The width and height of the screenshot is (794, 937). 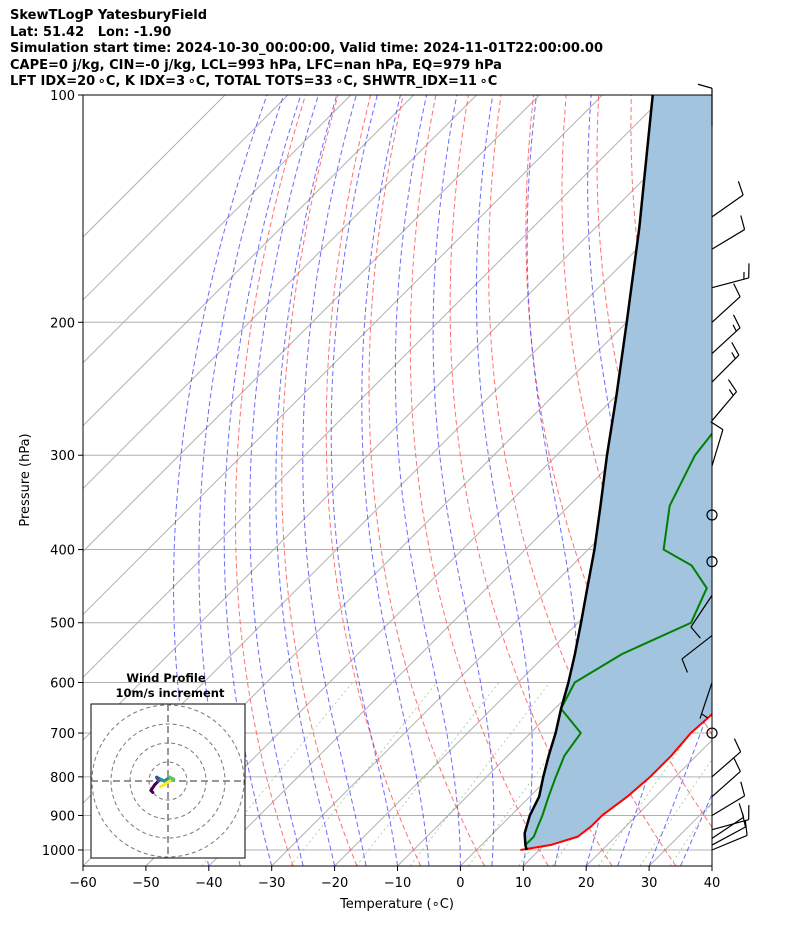 What do you see at coordinates (62, 323) in the screenshot?
I see `y-tick-label: 200` at bounding box center [62, 323].